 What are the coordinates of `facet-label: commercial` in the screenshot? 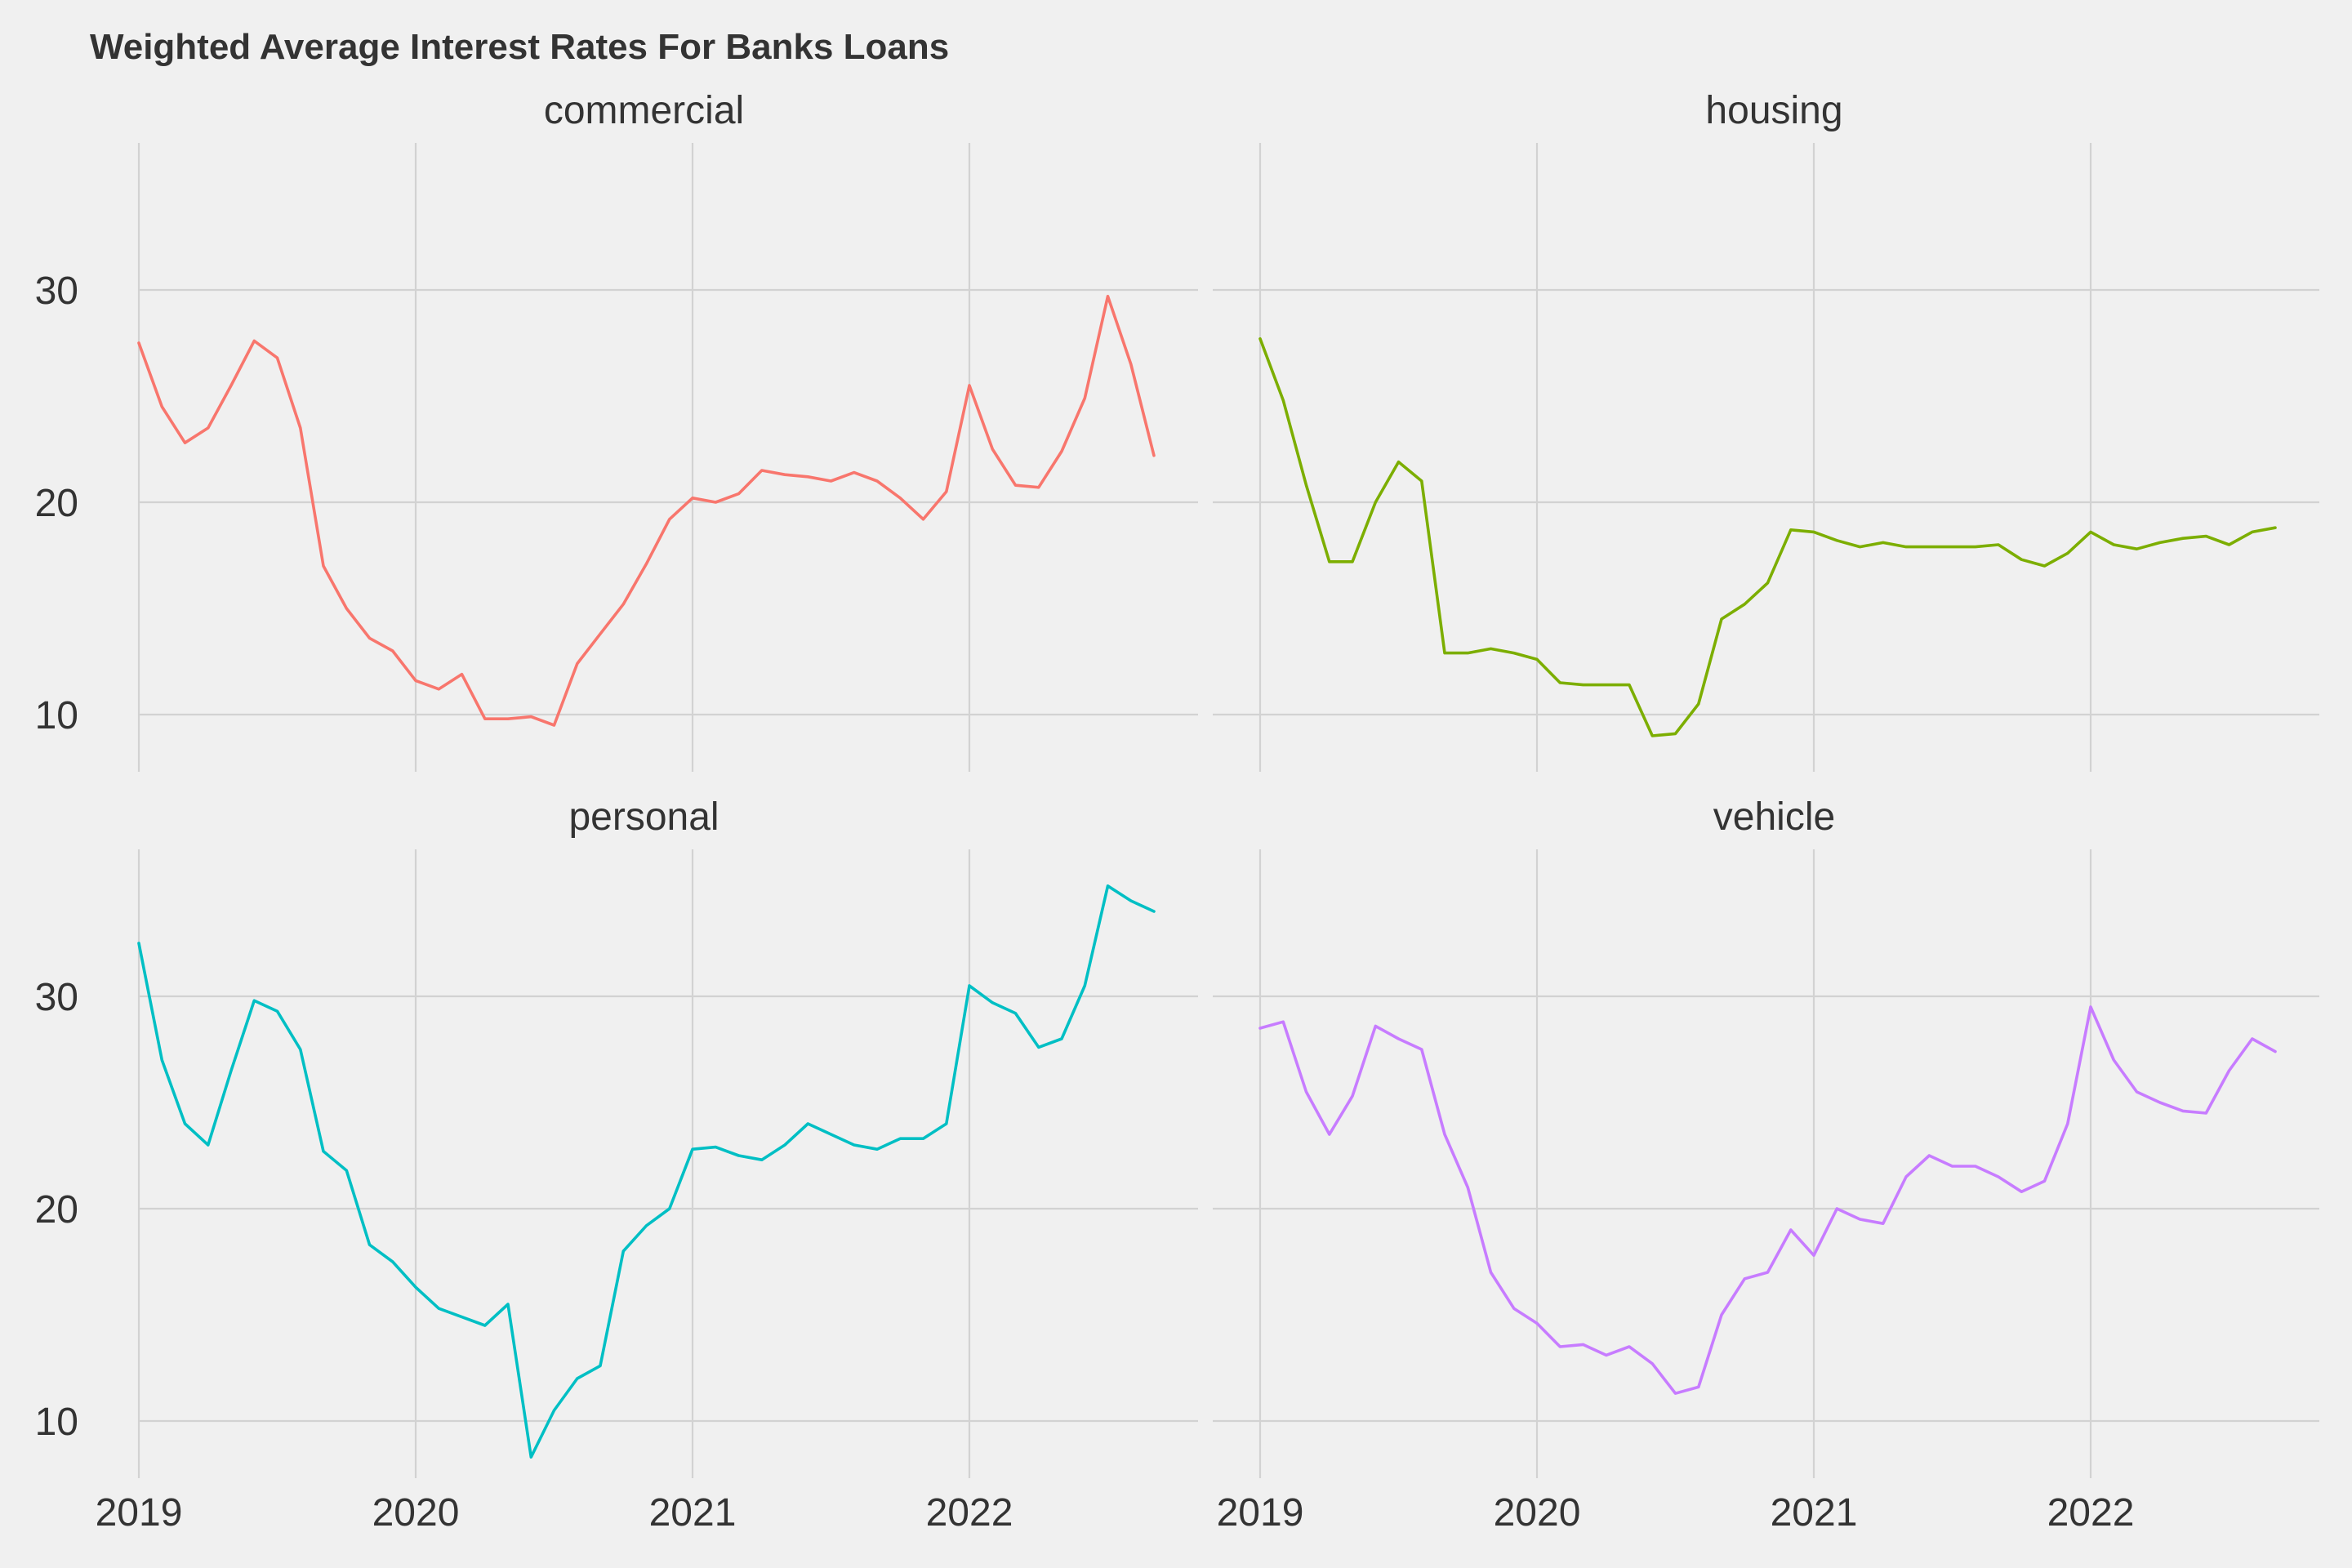 It's located at (644, 111).